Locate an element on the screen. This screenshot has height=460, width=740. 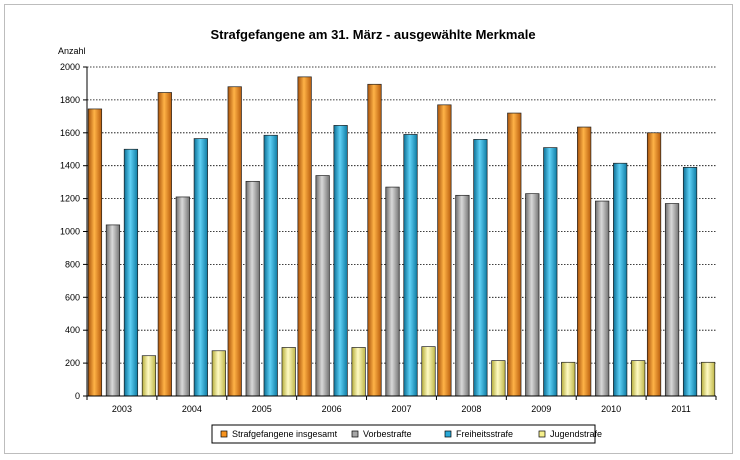
y-tick-label: 600 is located at coordinates (72, 297).